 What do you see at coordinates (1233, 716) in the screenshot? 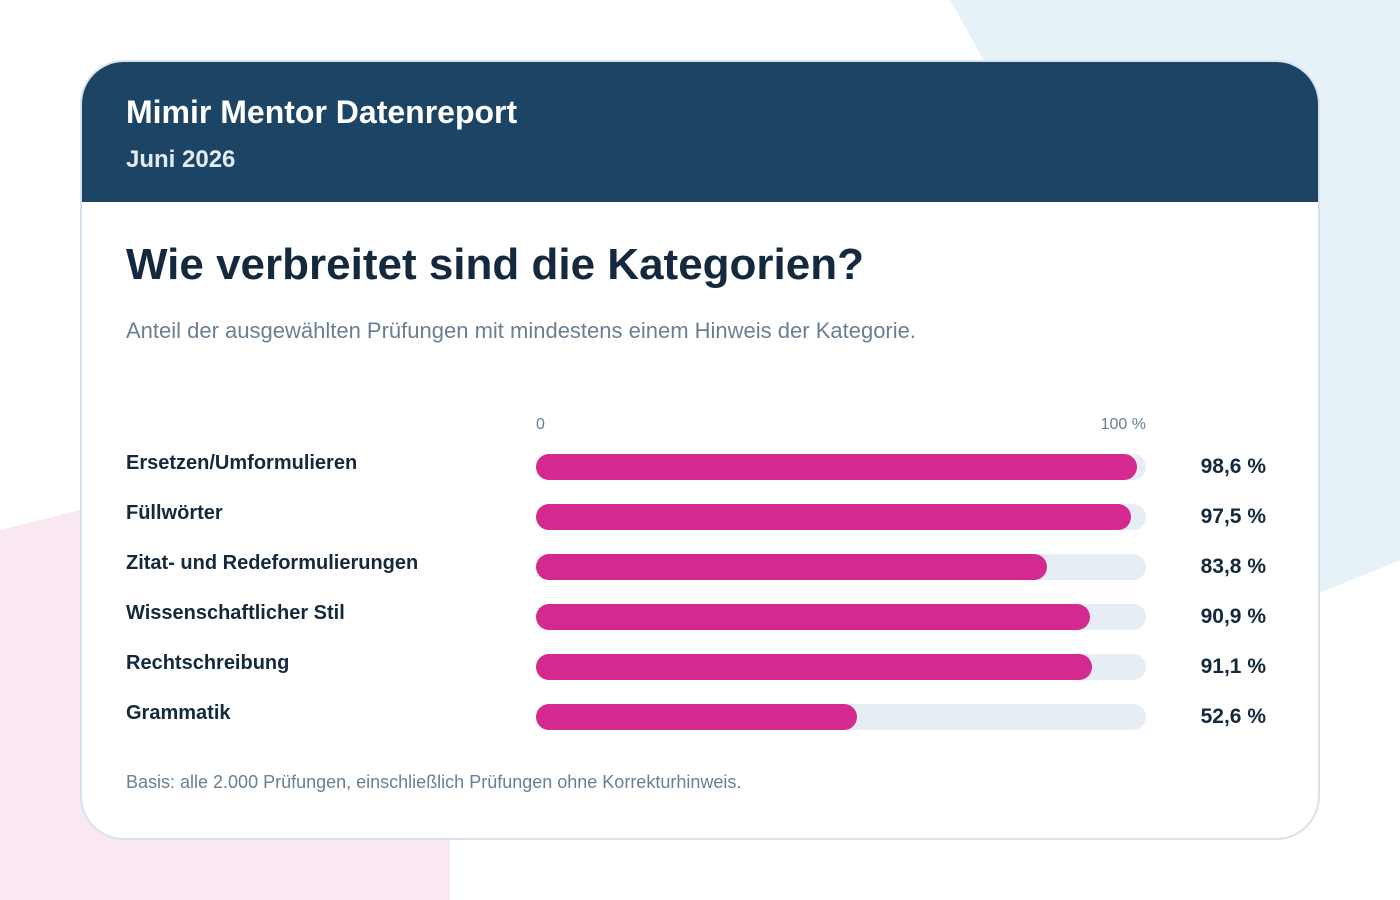
I see `value-label: 52,6 %` at bounding box center [1233, 716].